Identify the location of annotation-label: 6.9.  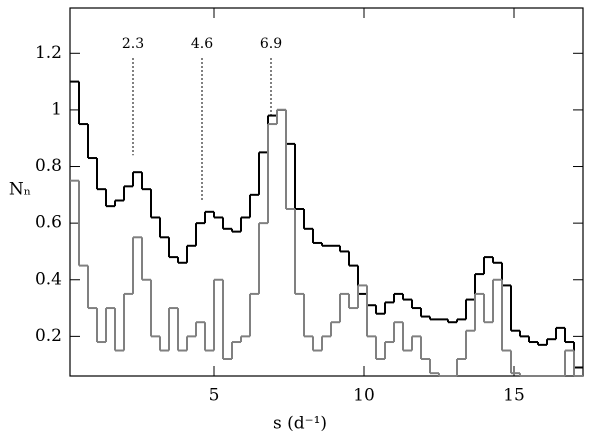
(271, 44).